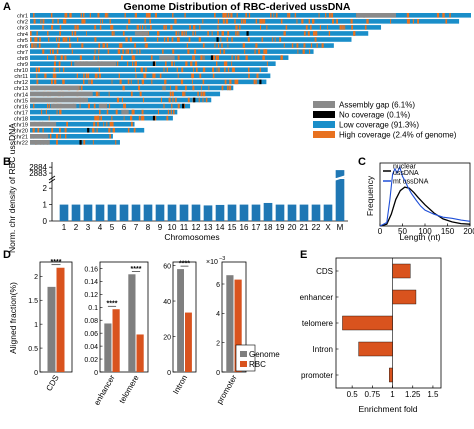  What do you see at coordinates (425, 231) in the screenshot?
I see `x-tick-label: 100` at bounding box center [425, 231].